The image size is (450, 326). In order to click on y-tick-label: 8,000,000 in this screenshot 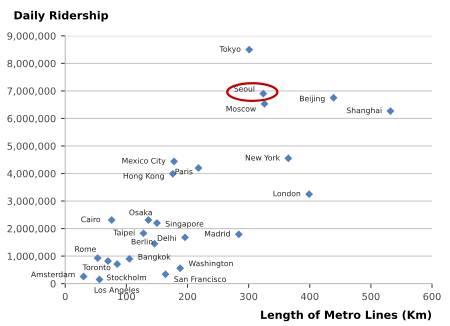, I will do `click(31, 64)`.